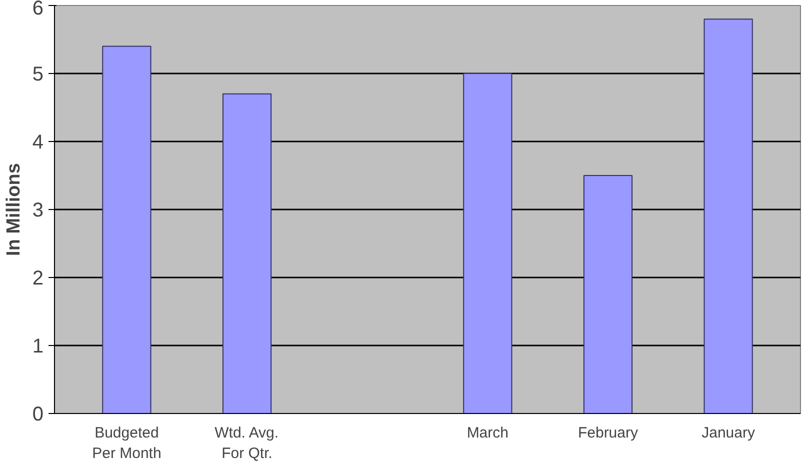 Image resolution: width=809 pixels, height=468 pixels. Describe the element at coordinates (246, 443) in the screenshot. I see `x-tick-label: Wtd. Avg. For Qtr.` at that location.